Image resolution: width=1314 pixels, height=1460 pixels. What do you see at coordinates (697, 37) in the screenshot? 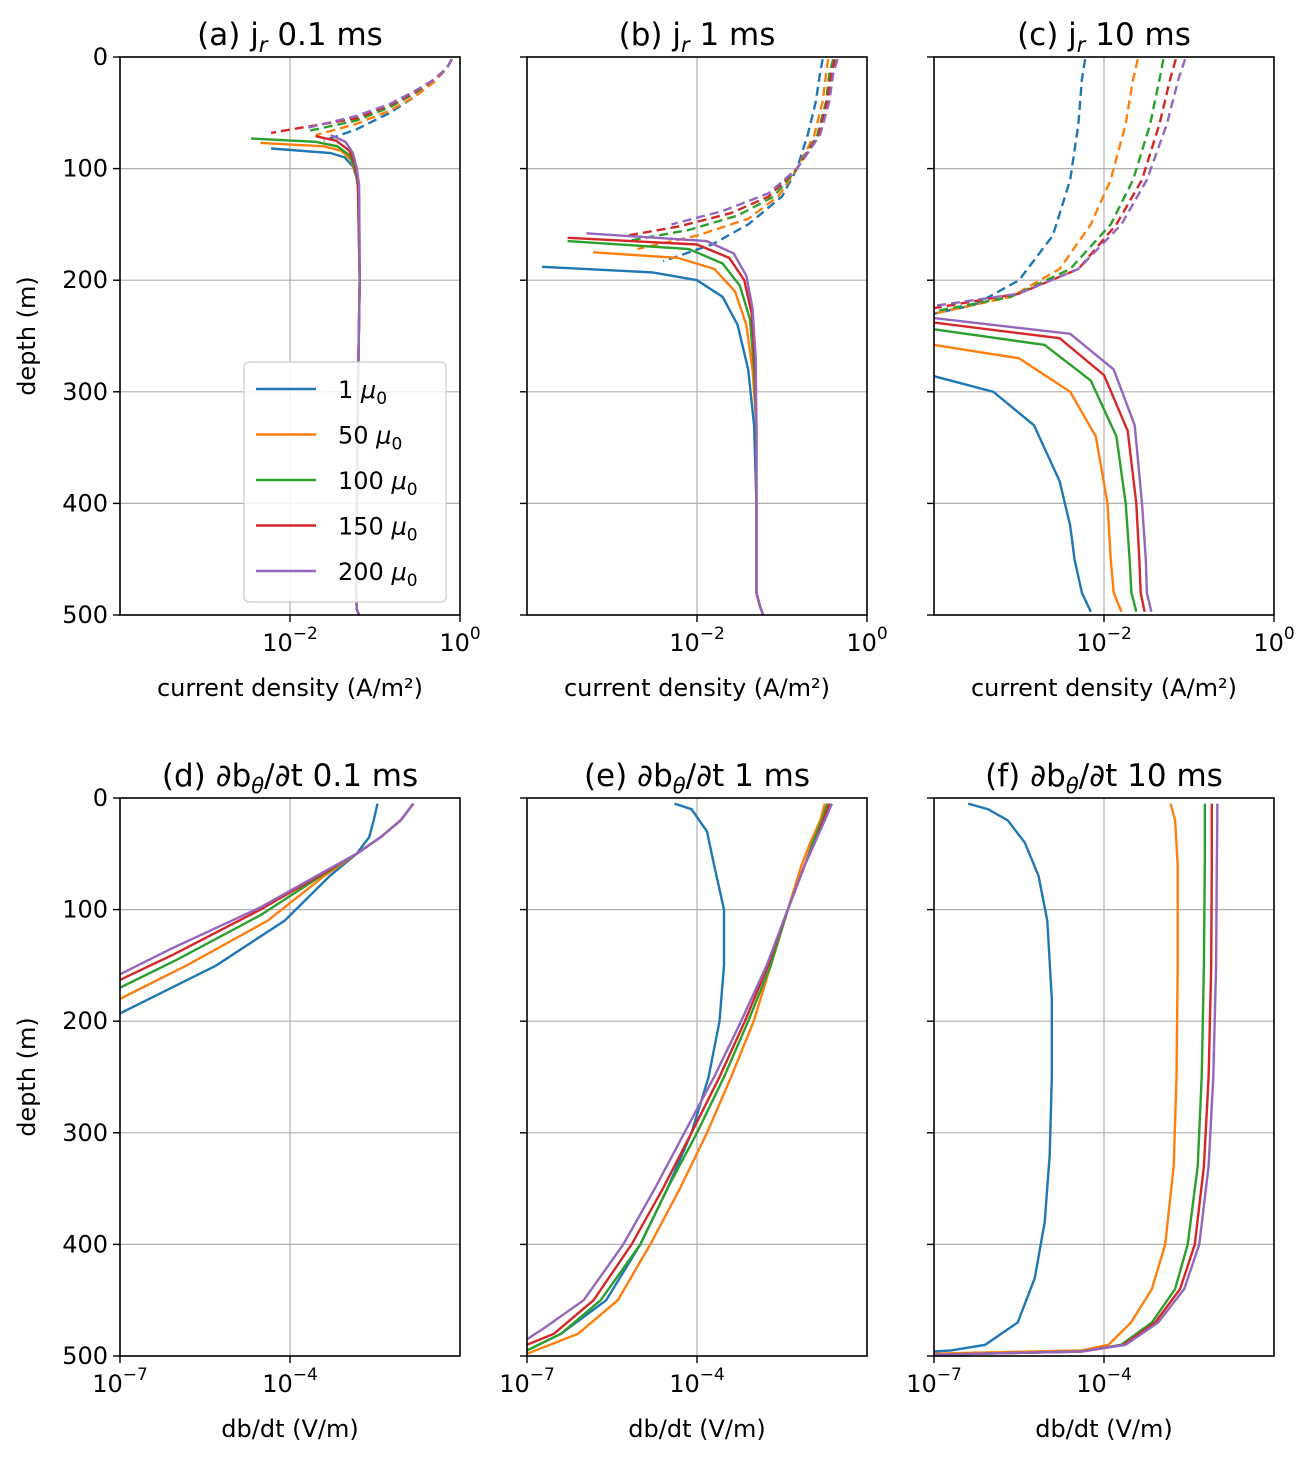
I see `panel-title: (b) jr 1 ms` at bounding box center [697, 37].